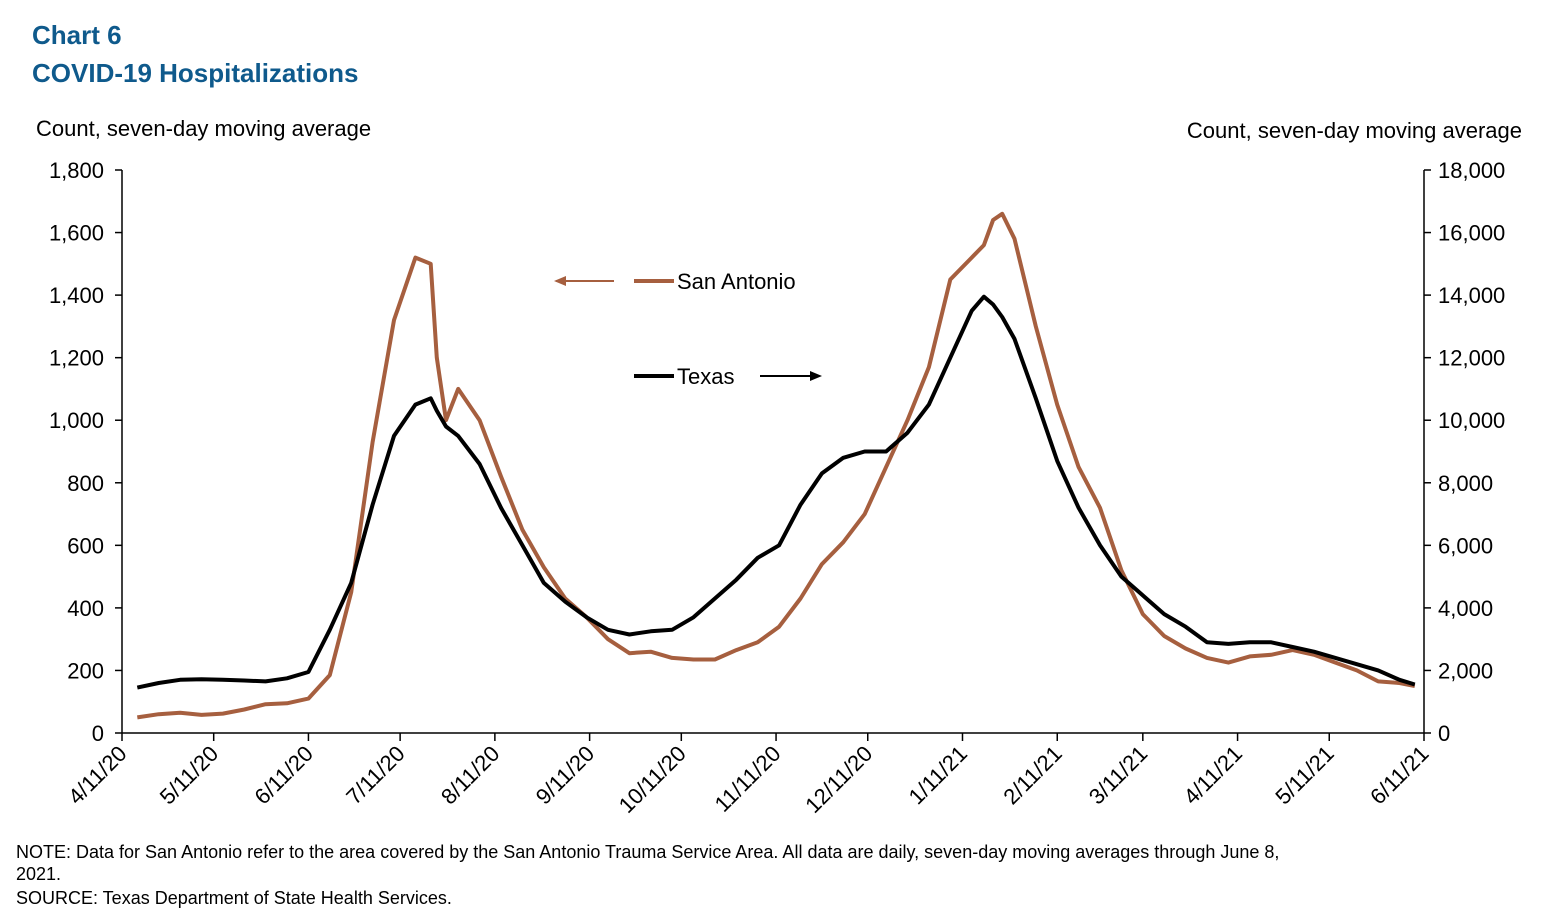 This screenshot has width=1556, height=924. I want to click on x-tick-label: 6/11/21, so click(1399, 775).